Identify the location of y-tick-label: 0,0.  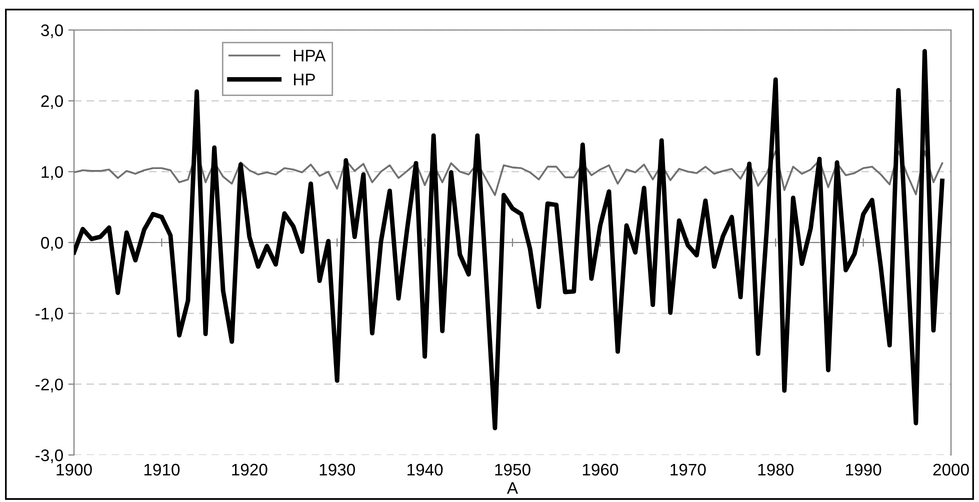
(52, 243).